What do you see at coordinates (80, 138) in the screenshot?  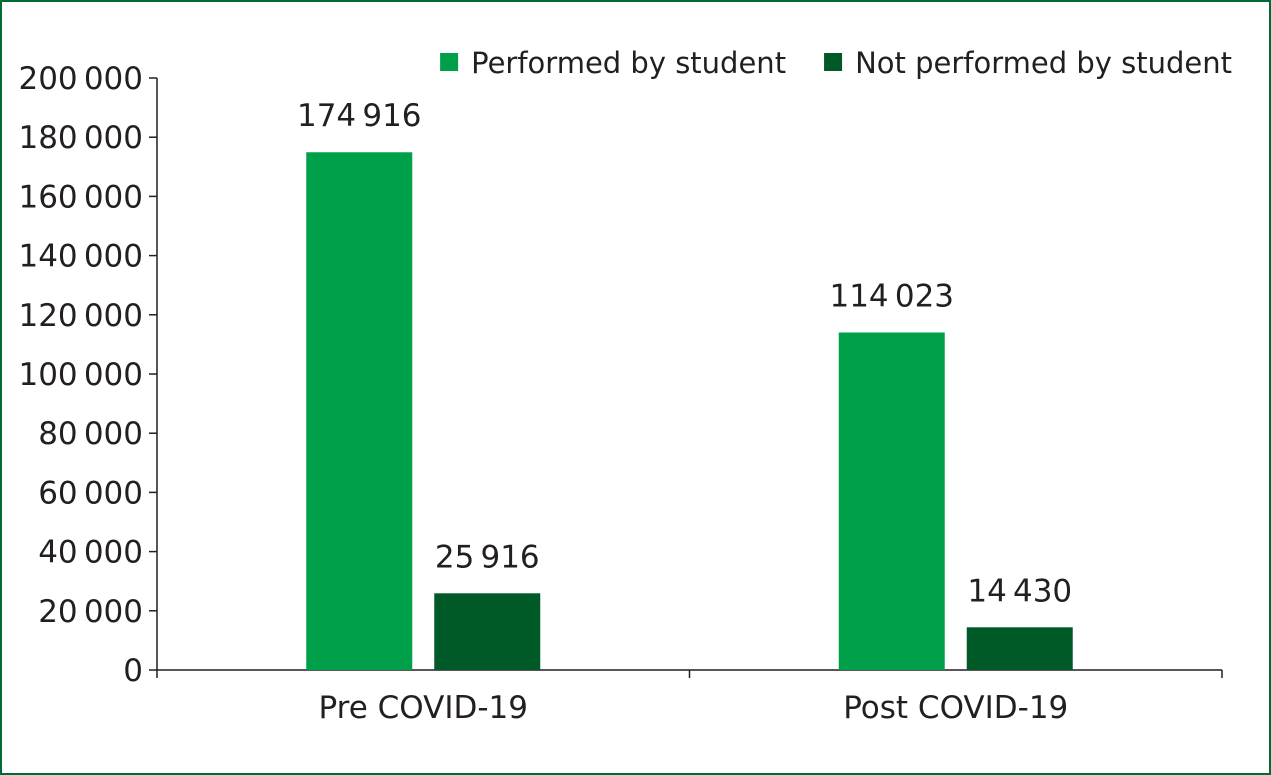 I see `y-tick-label: 180 000` at bounding box center [80, 138].